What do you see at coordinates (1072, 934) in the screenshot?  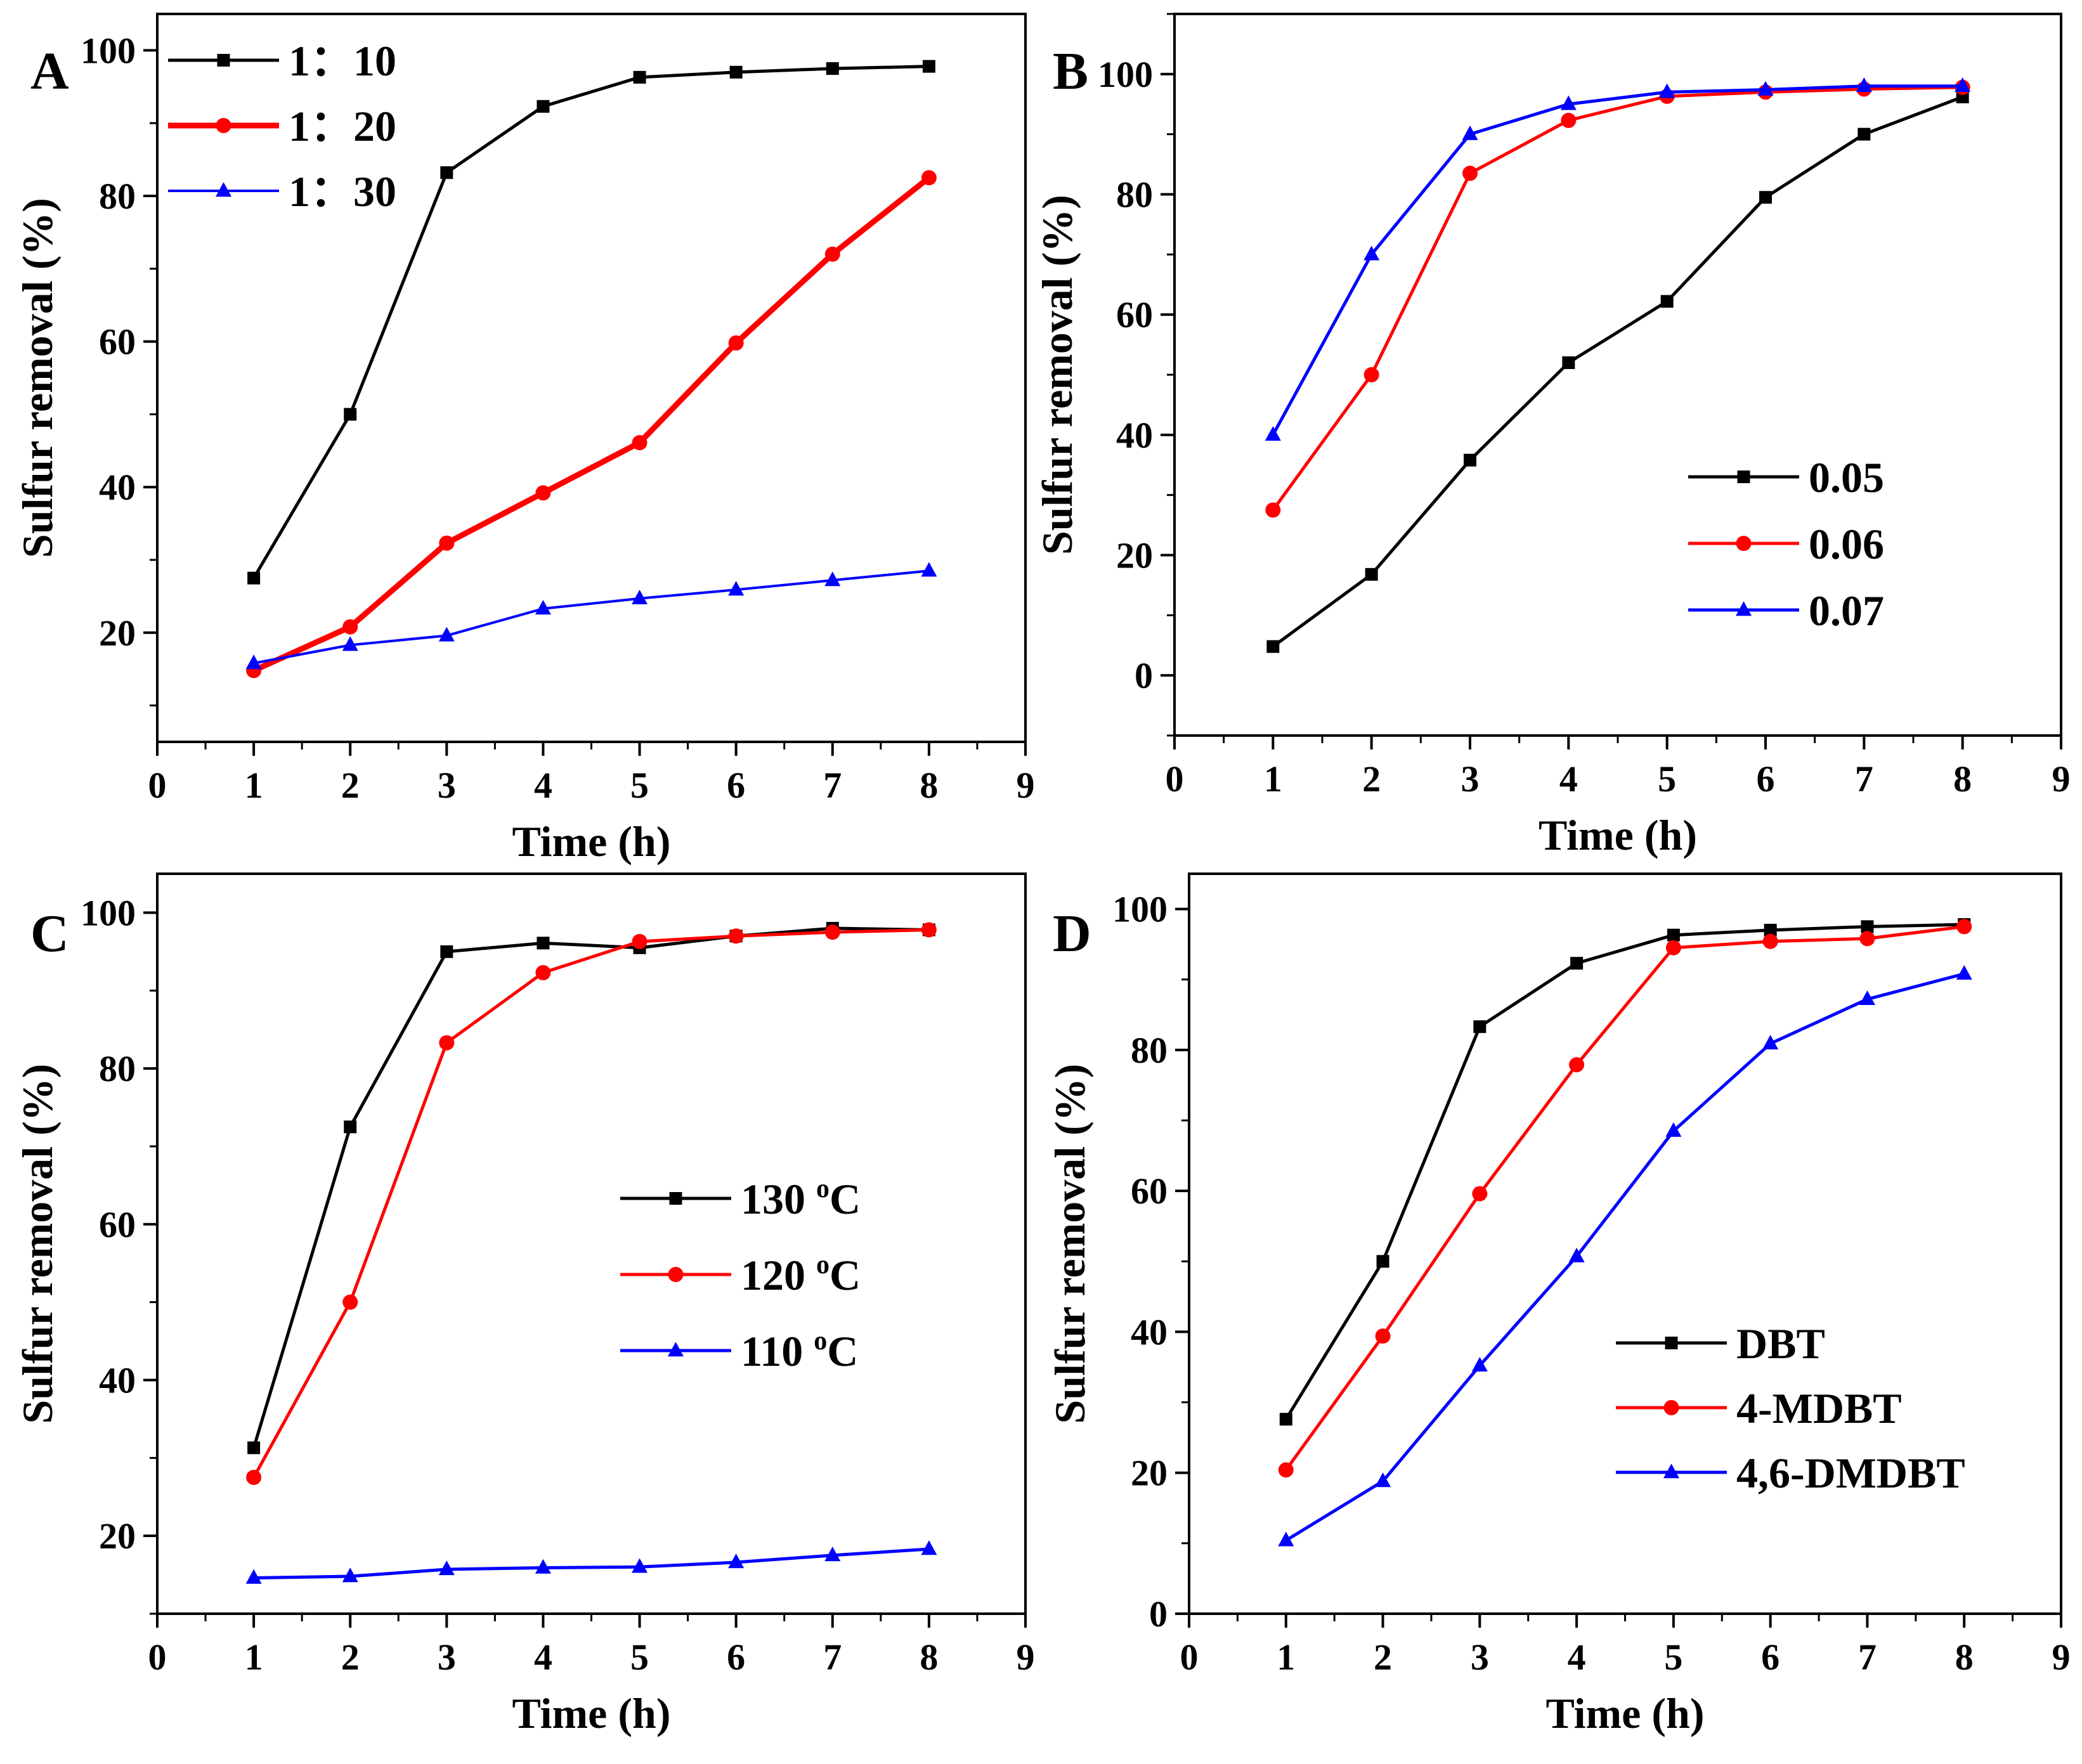 I see `panel-label: D` at bounding box center [1072, 934].